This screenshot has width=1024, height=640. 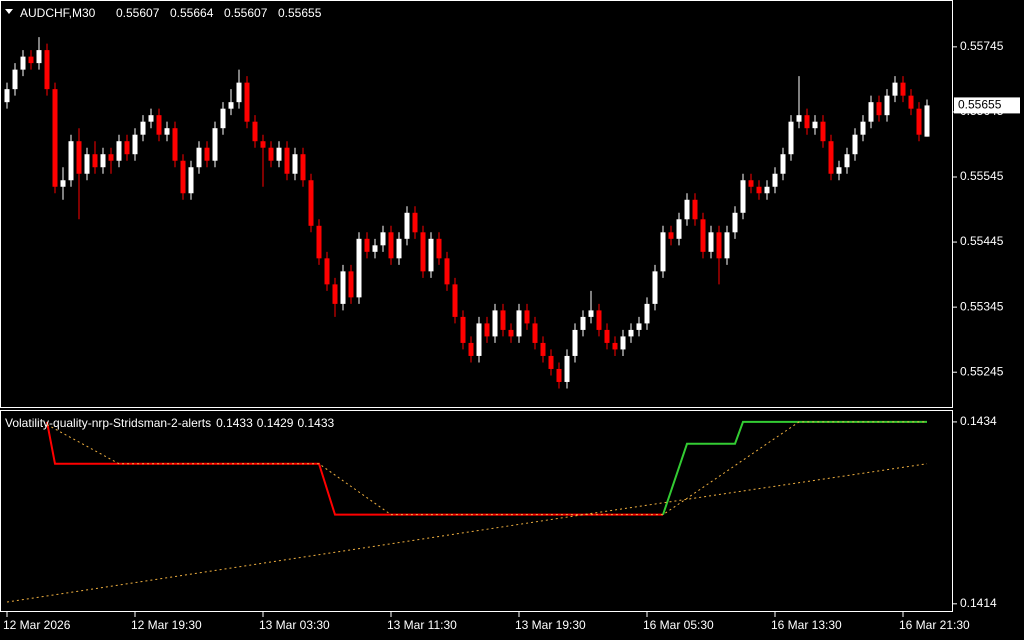 I want to click on low-value: 0.55607, so click(x=246, y=13).